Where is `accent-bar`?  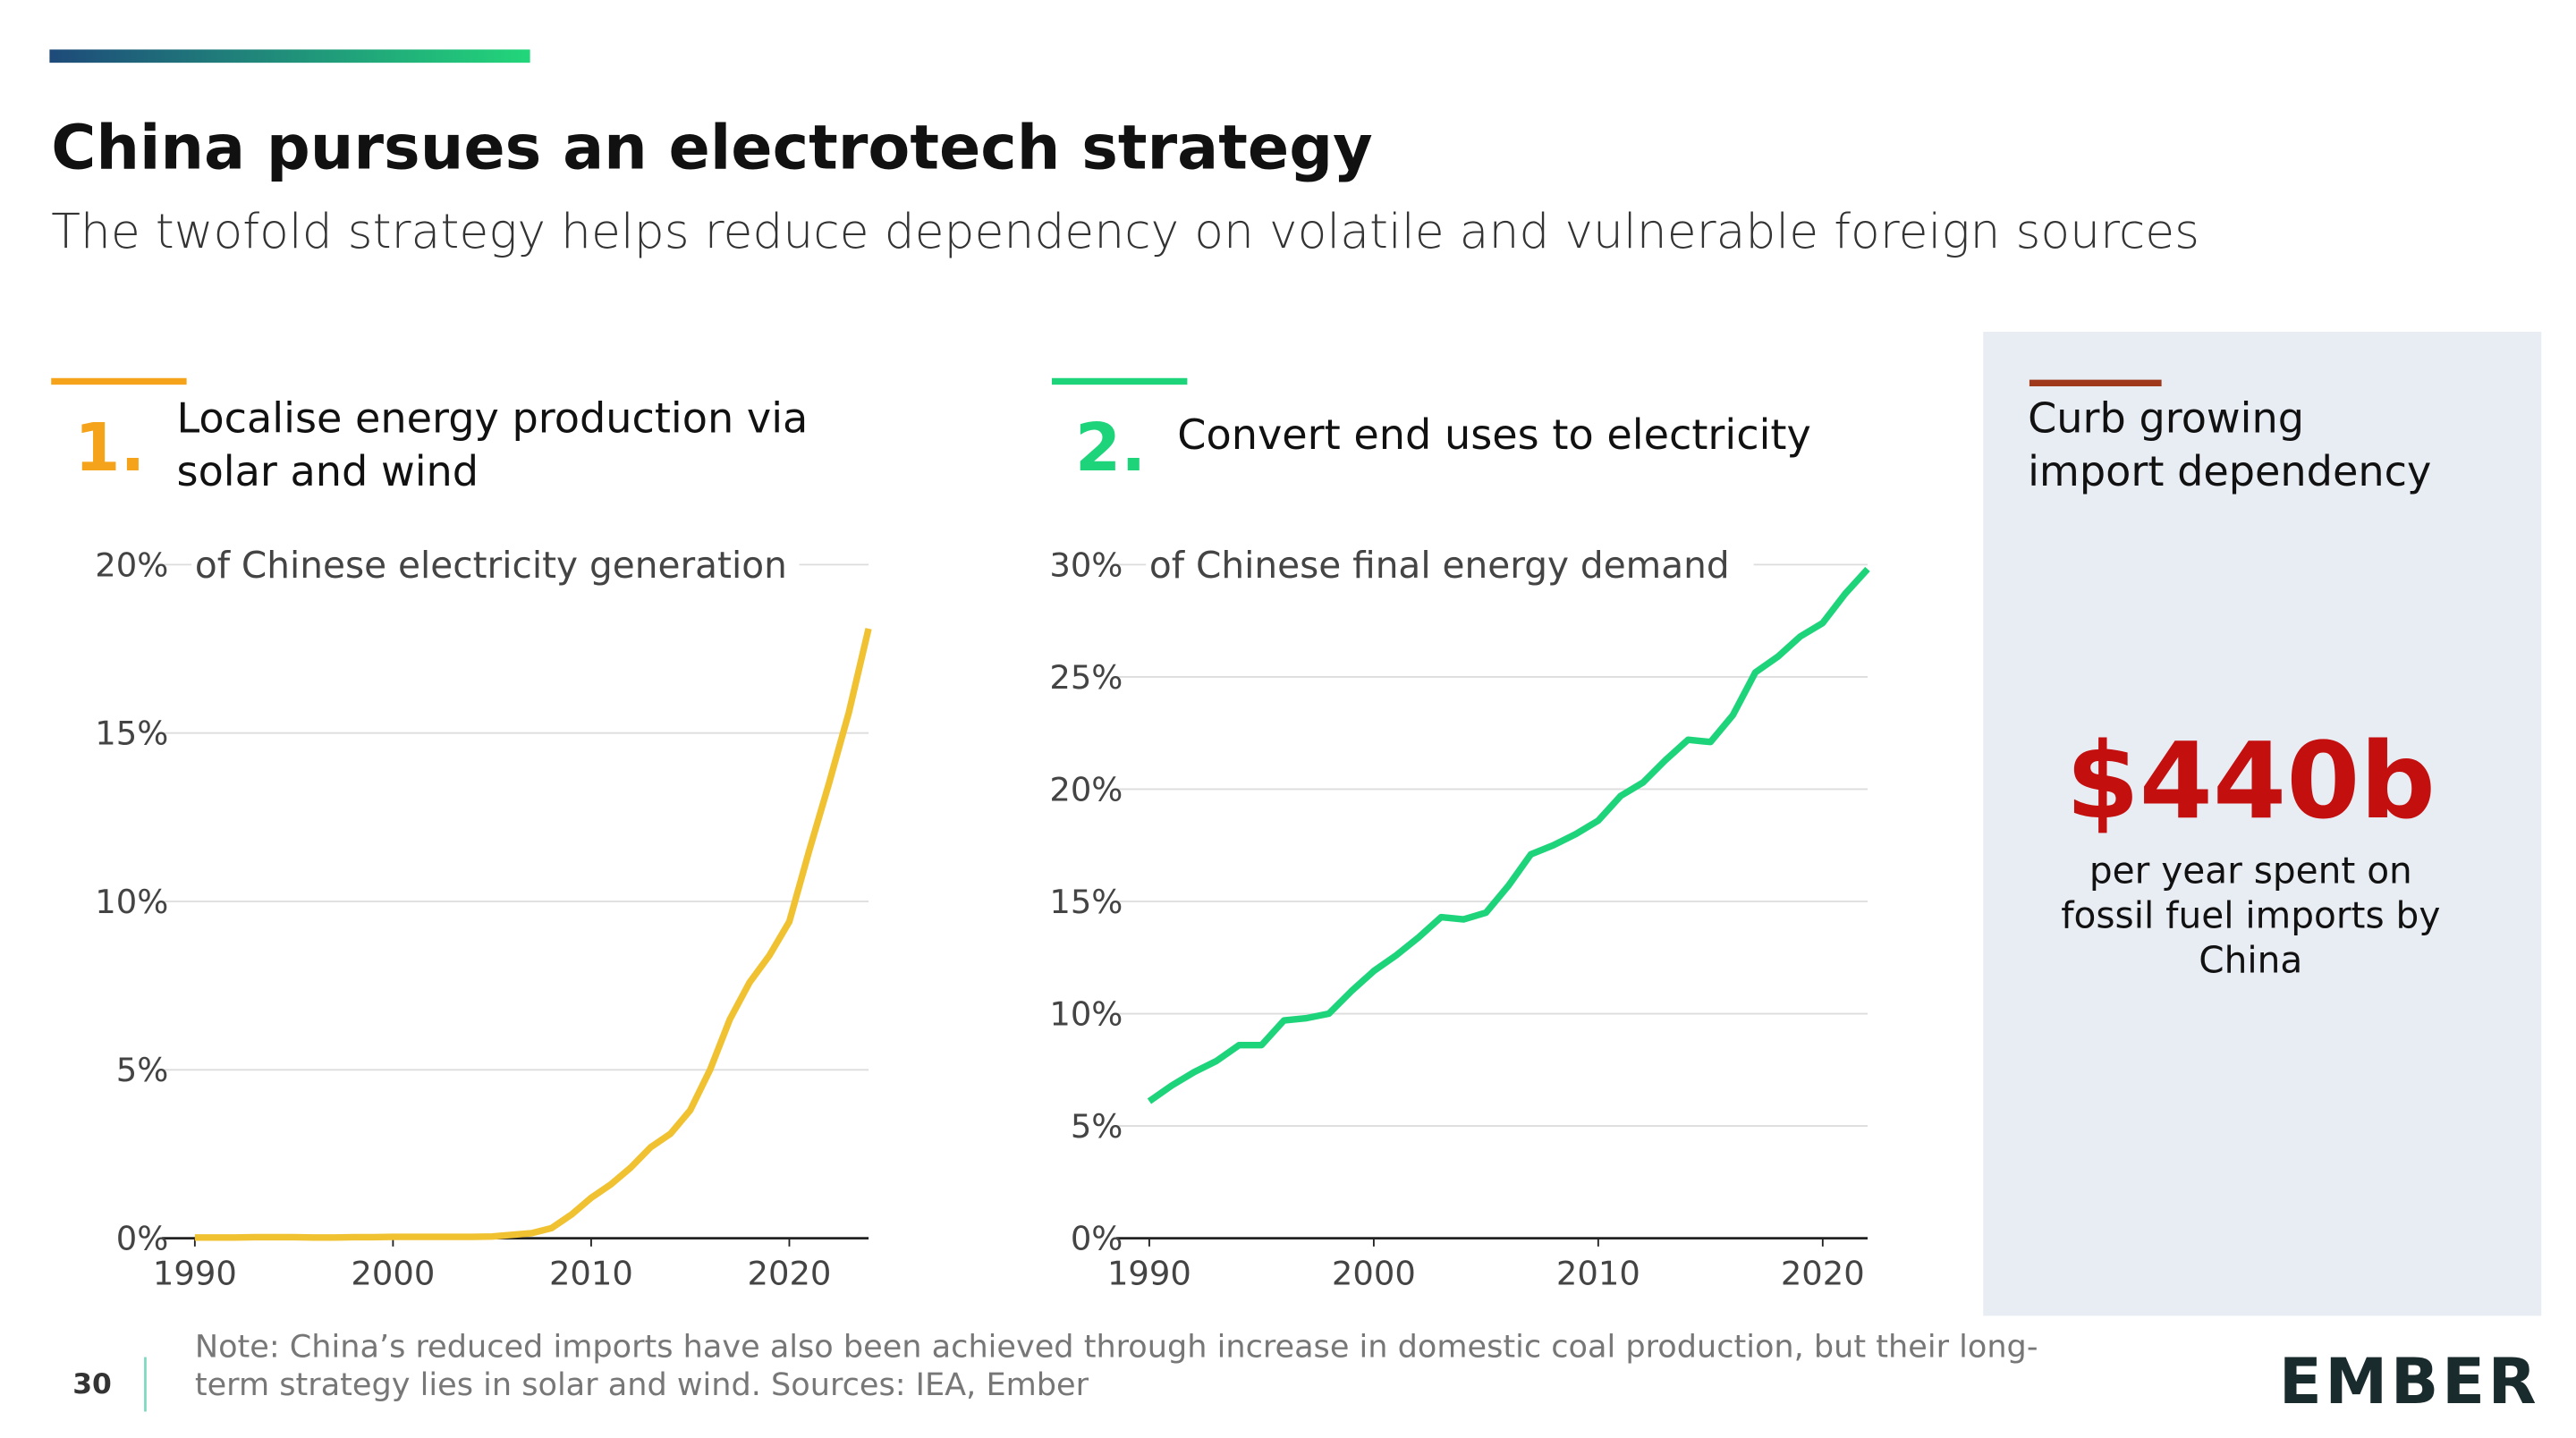
accent-bar is located at coordinates (289, 56).